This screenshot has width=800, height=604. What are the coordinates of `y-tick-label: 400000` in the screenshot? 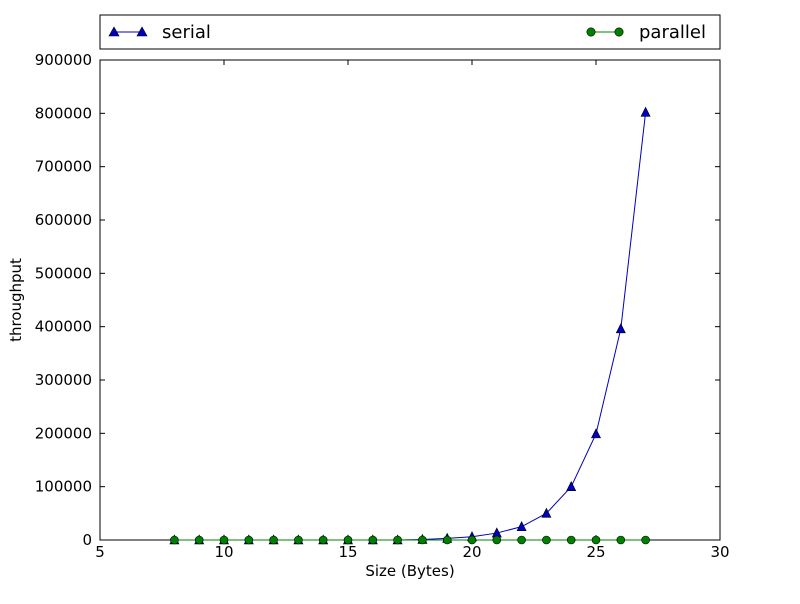 It's located at (63, 327).